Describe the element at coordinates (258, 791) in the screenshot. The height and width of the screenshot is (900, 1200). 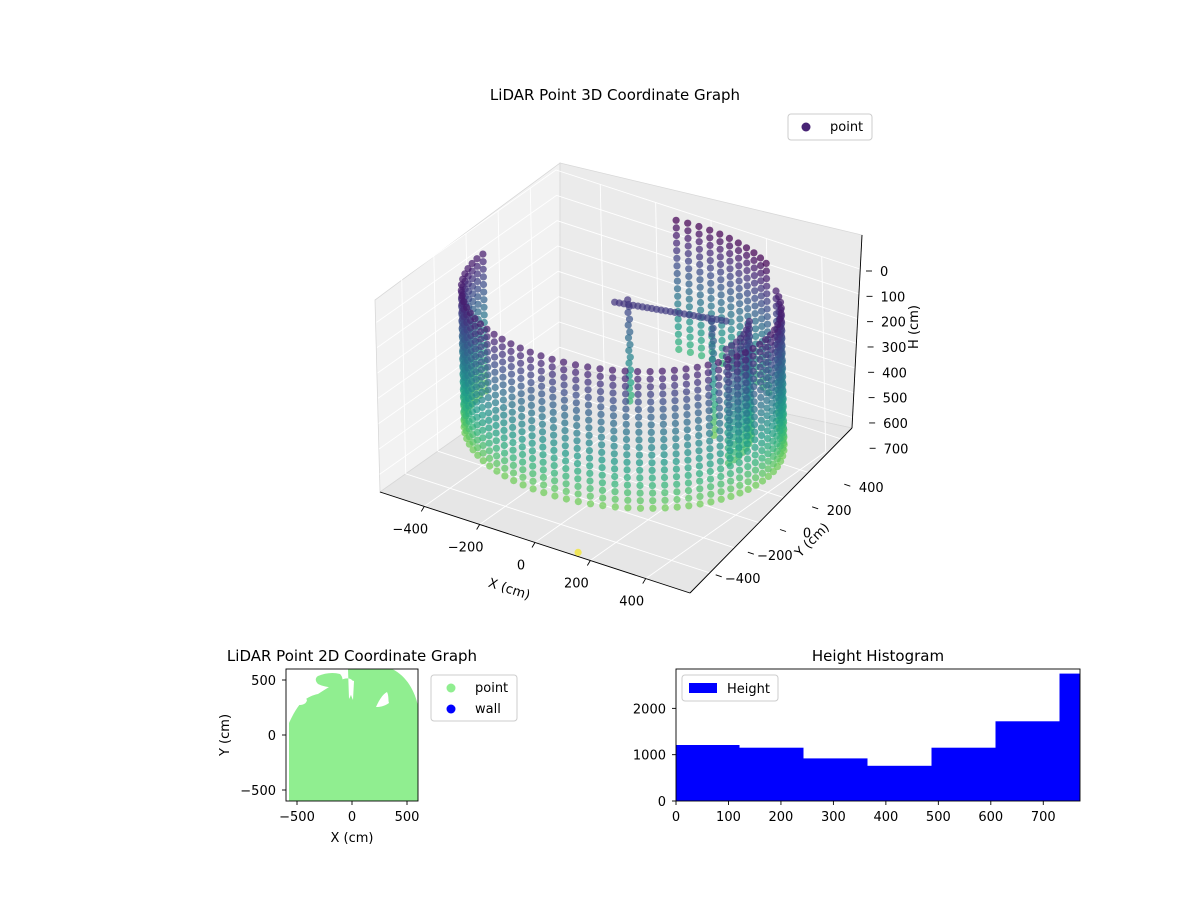
I see `y-tick-label-2d: −500` at that location.